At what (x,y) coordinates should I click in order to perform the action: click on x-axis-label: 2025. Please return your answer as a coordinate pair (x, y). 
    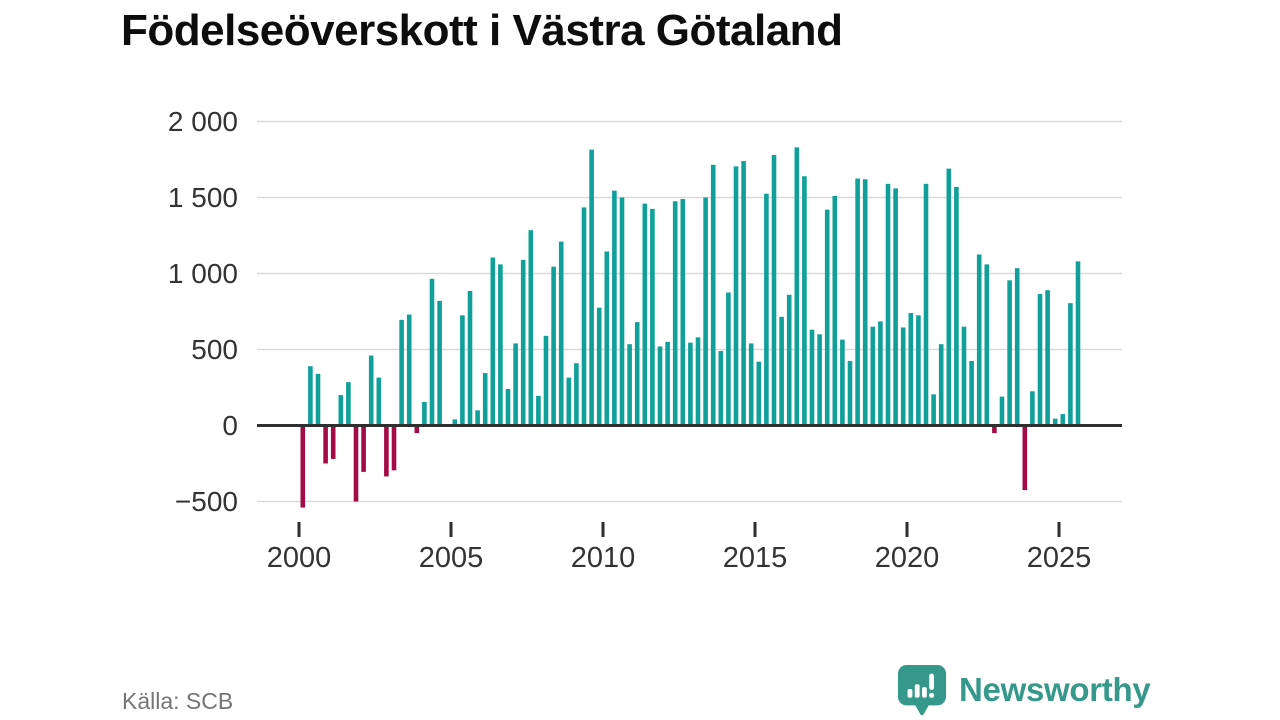
    Looking at the image, I should click on (1059, 558).